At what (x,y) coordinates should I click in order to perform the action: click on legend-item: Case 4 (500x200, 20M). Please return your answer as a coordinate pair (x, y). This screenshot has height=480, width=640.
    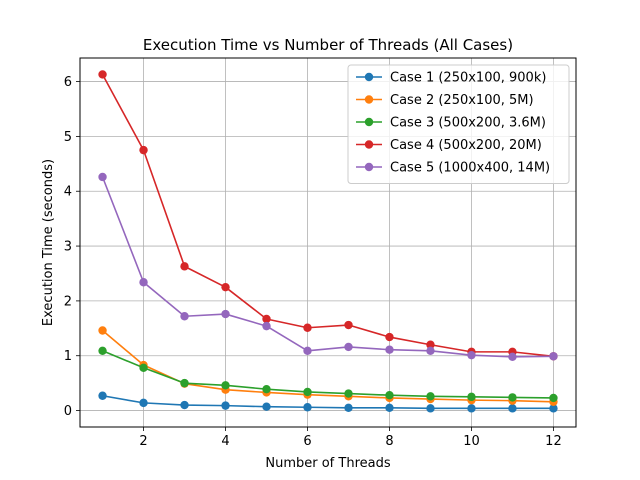
    Looking at the image, I should click on (449, 145).